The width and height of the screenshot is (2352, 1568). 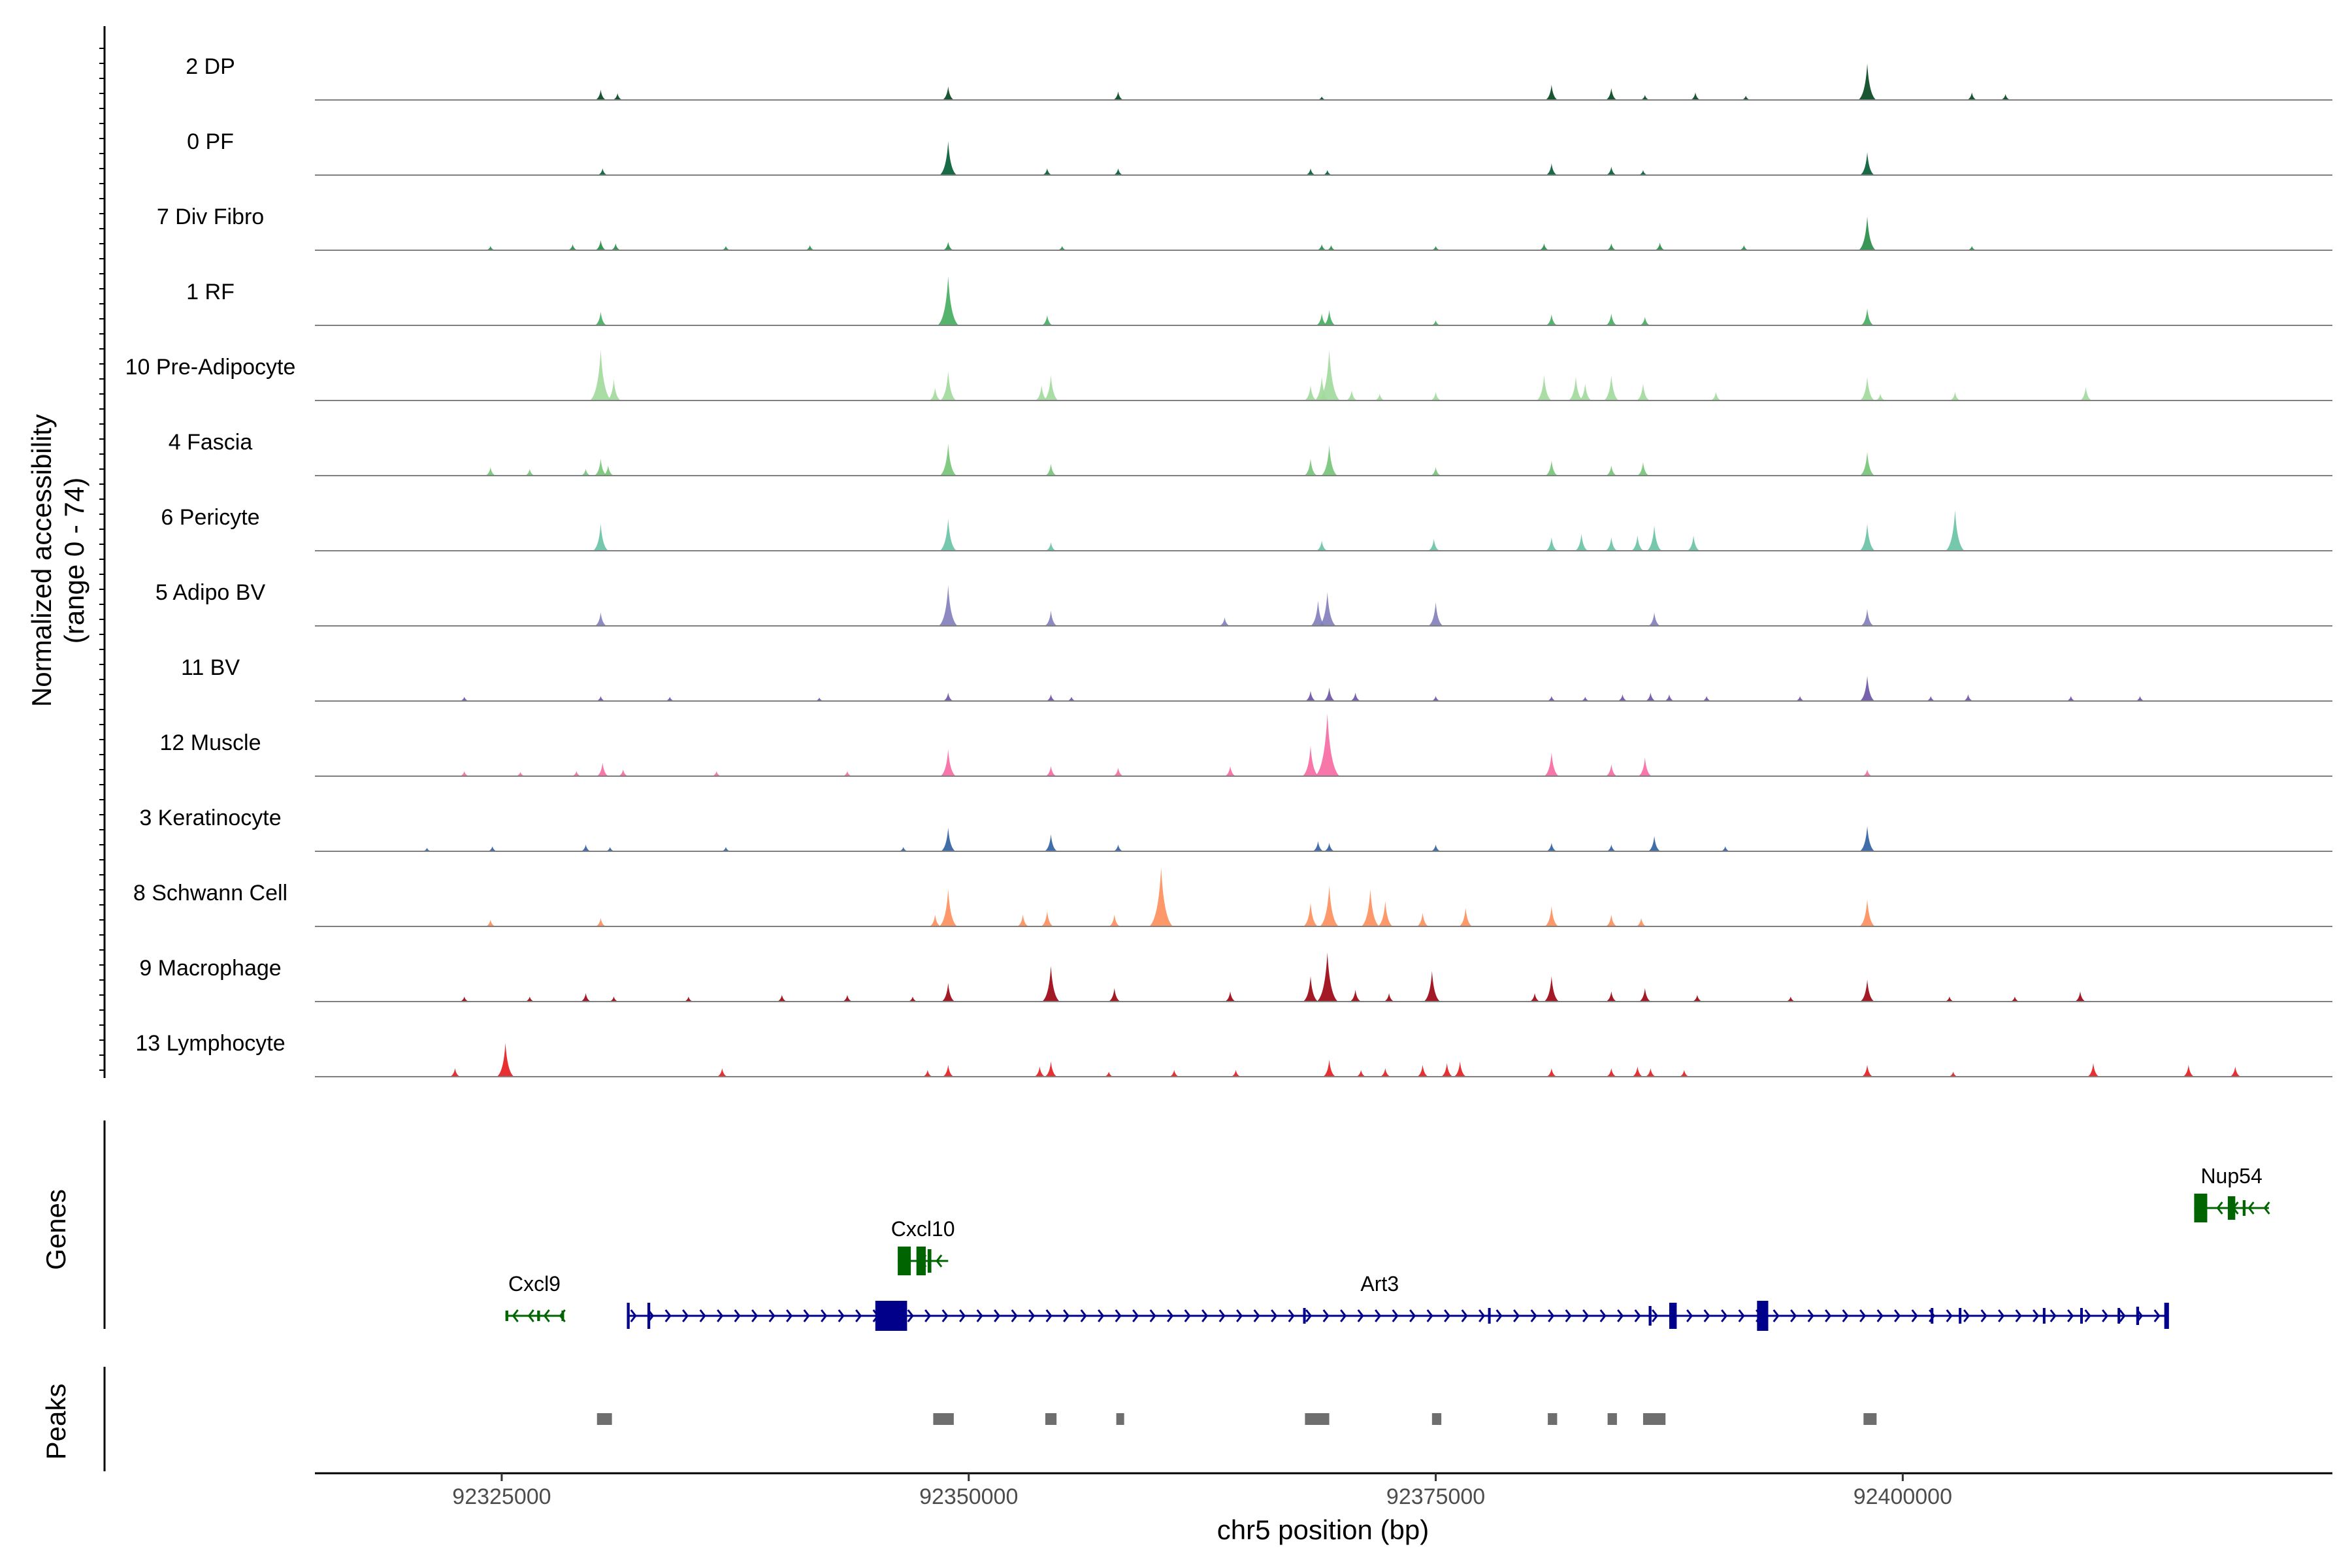 I want to click on track-label: 4 Fascia, so click(x=211, y=442).